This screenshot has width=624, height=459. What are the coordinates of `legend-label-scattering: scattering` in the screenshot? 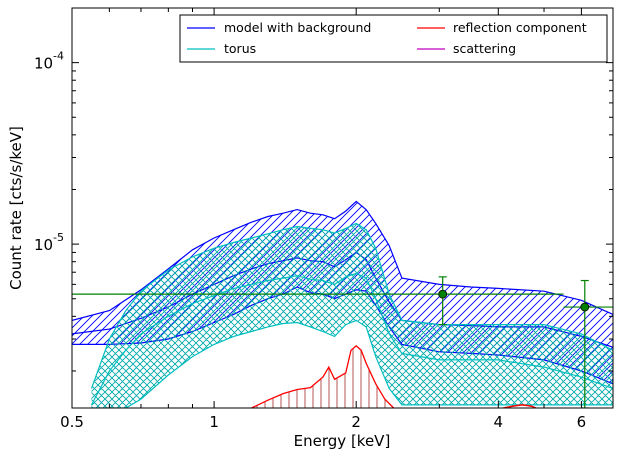 It's located at (484, 48).